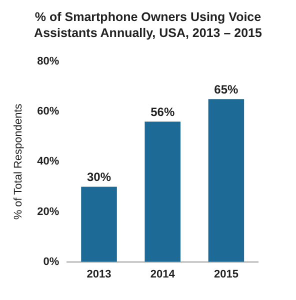  I want to click on data-label: 30%, so click(99, 177).